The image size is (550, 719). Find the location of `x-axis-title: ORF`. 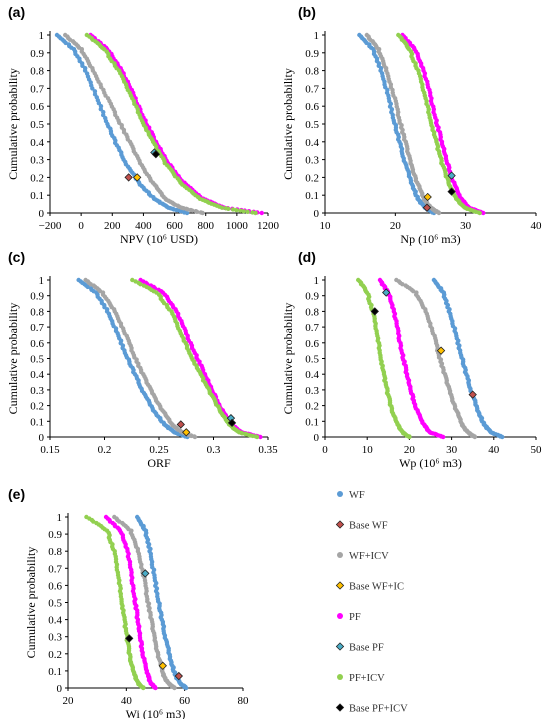

x-axis-title: ORF is located at coordinates (159, 463).